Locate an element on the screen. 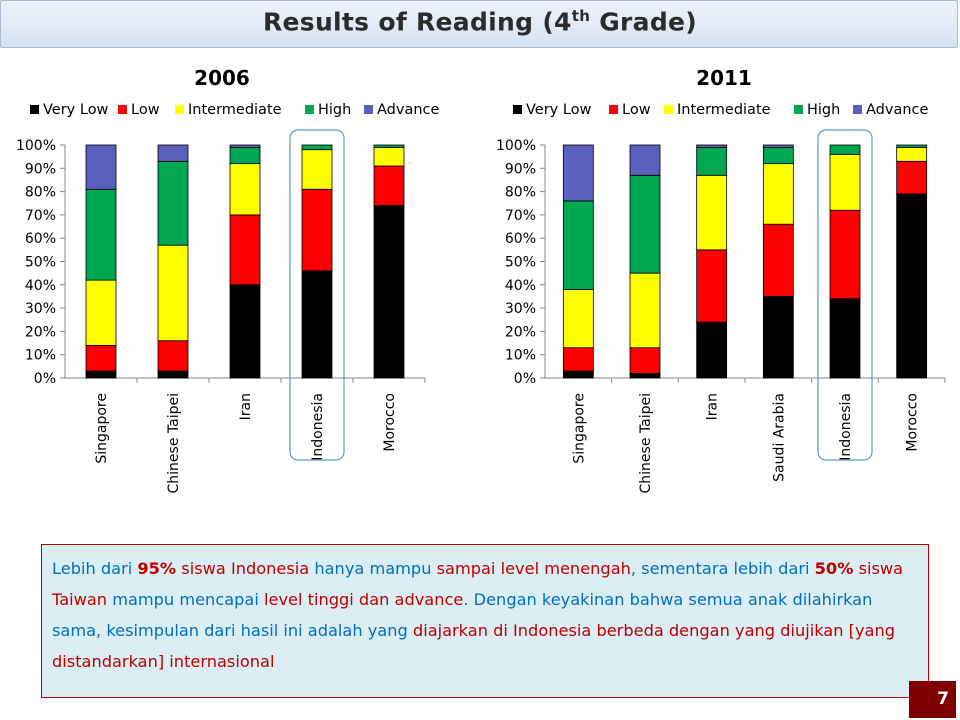  text-run: , sementara lebih dari is located at coordinates (722, 568).